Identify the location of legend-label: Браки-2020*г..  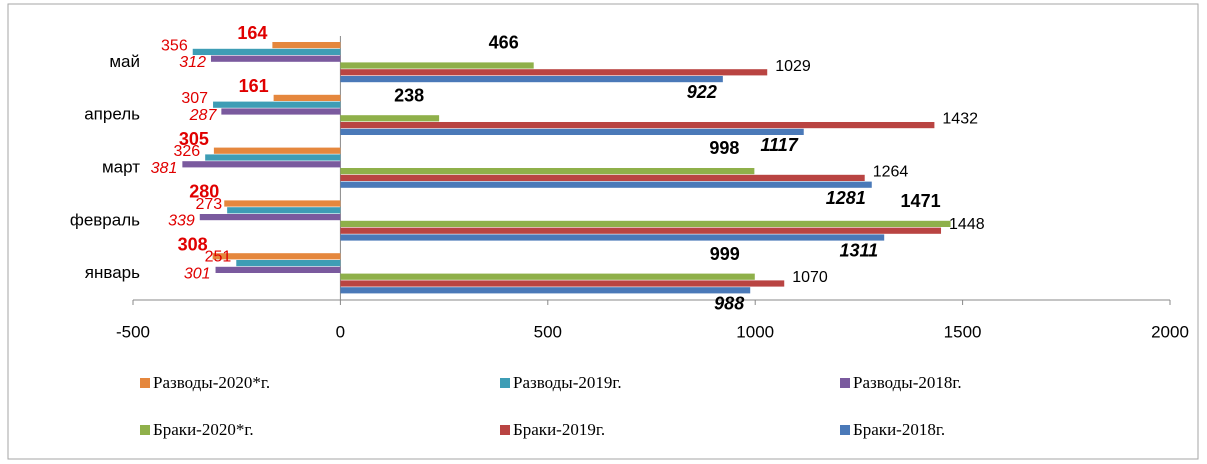
(203, 429).